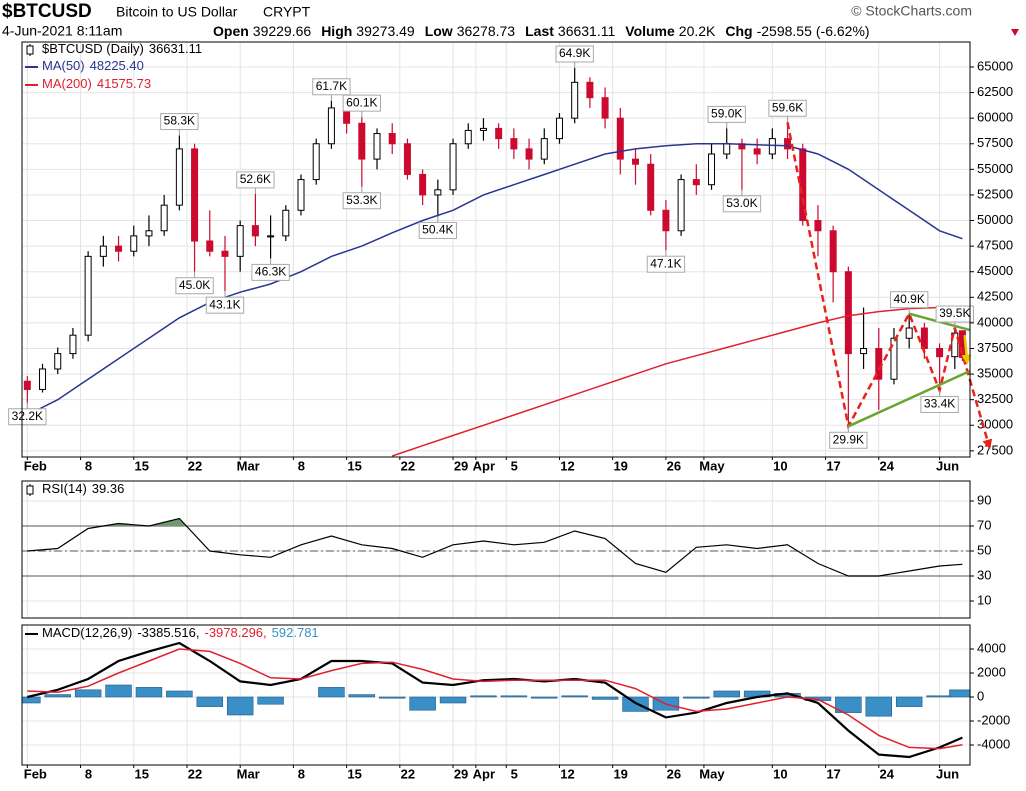 This screenshot has height=791, width=1026. Describe the element at coordinates (30, 490) in the screenshot. I see `legend-rsi-icon` at that location.